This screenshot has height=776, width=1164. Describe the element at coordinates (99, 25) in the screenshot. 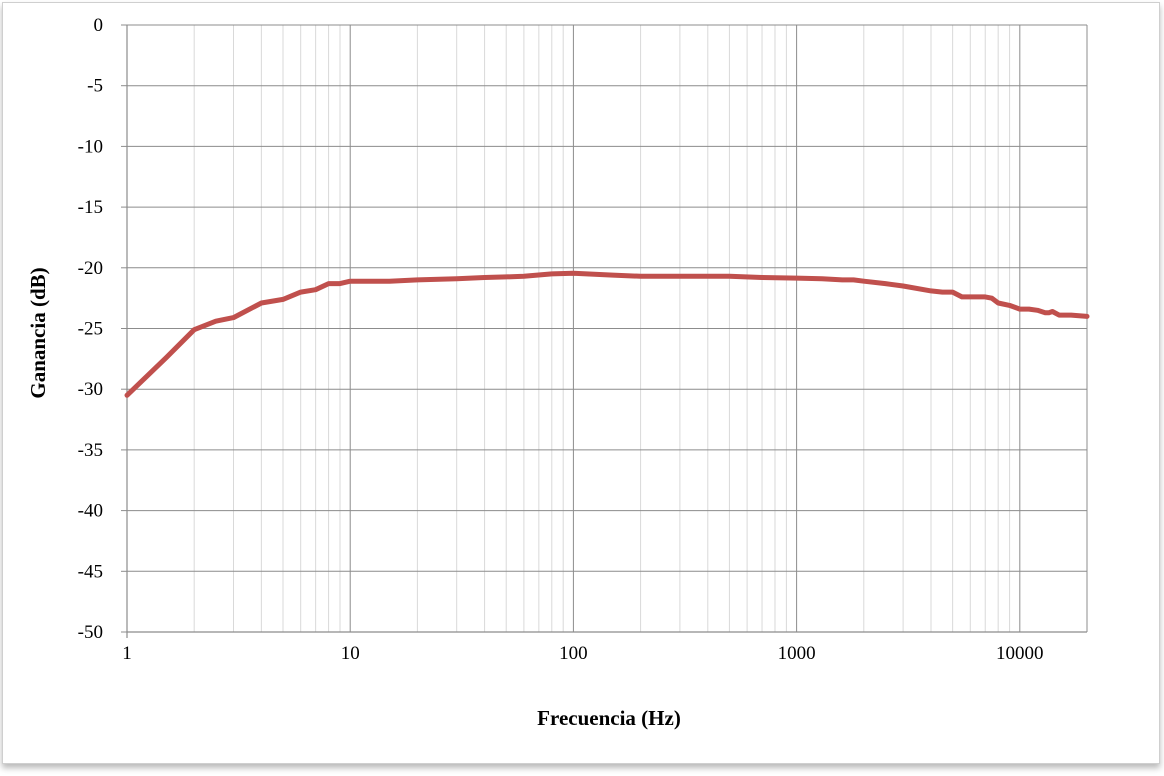

I see `y-tick-label: 0` at that location.